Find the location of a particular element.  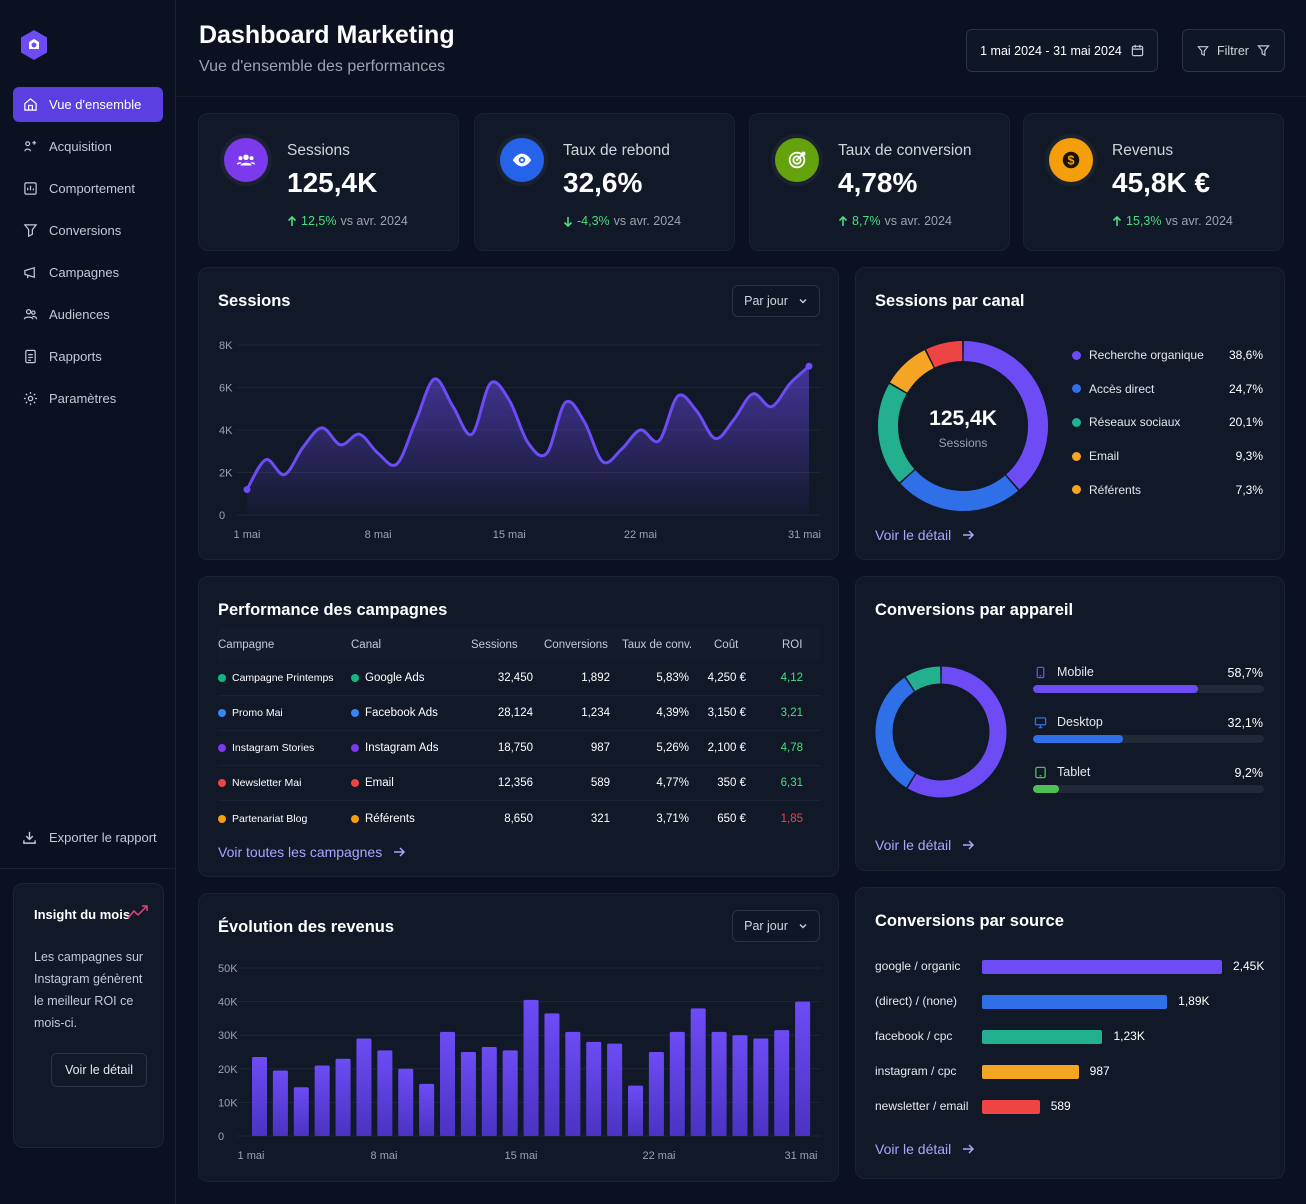

cell-name: Campagne Printemps is located at coordinates (283, 678).